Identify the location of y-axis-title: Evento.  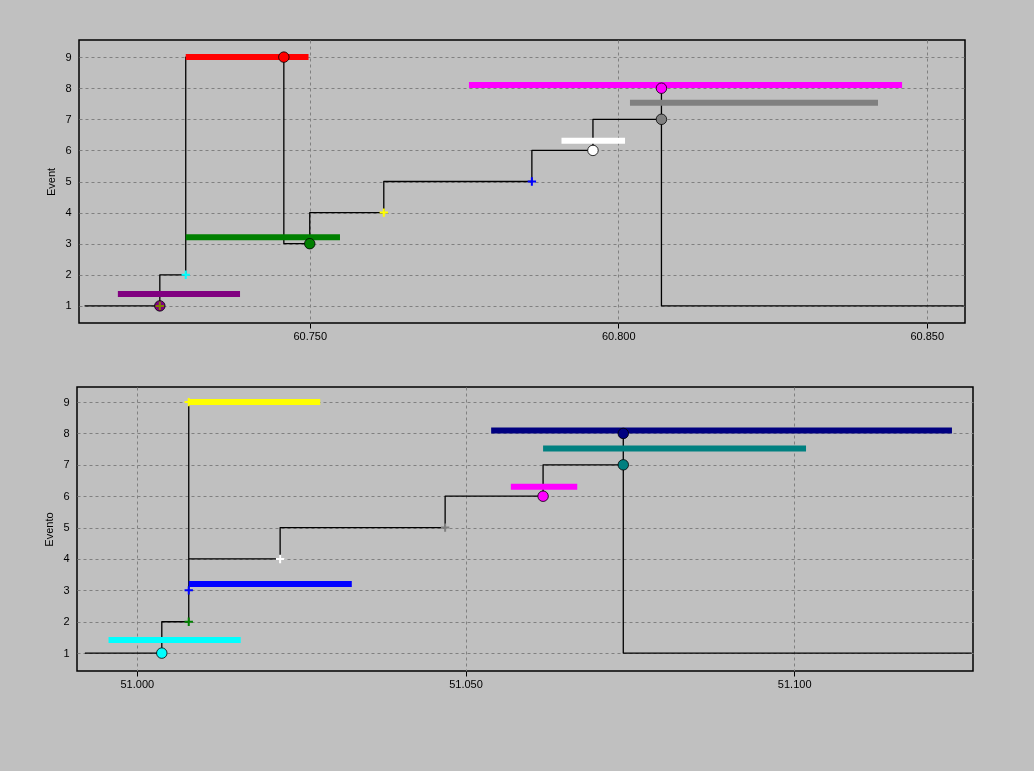
(49, 529).